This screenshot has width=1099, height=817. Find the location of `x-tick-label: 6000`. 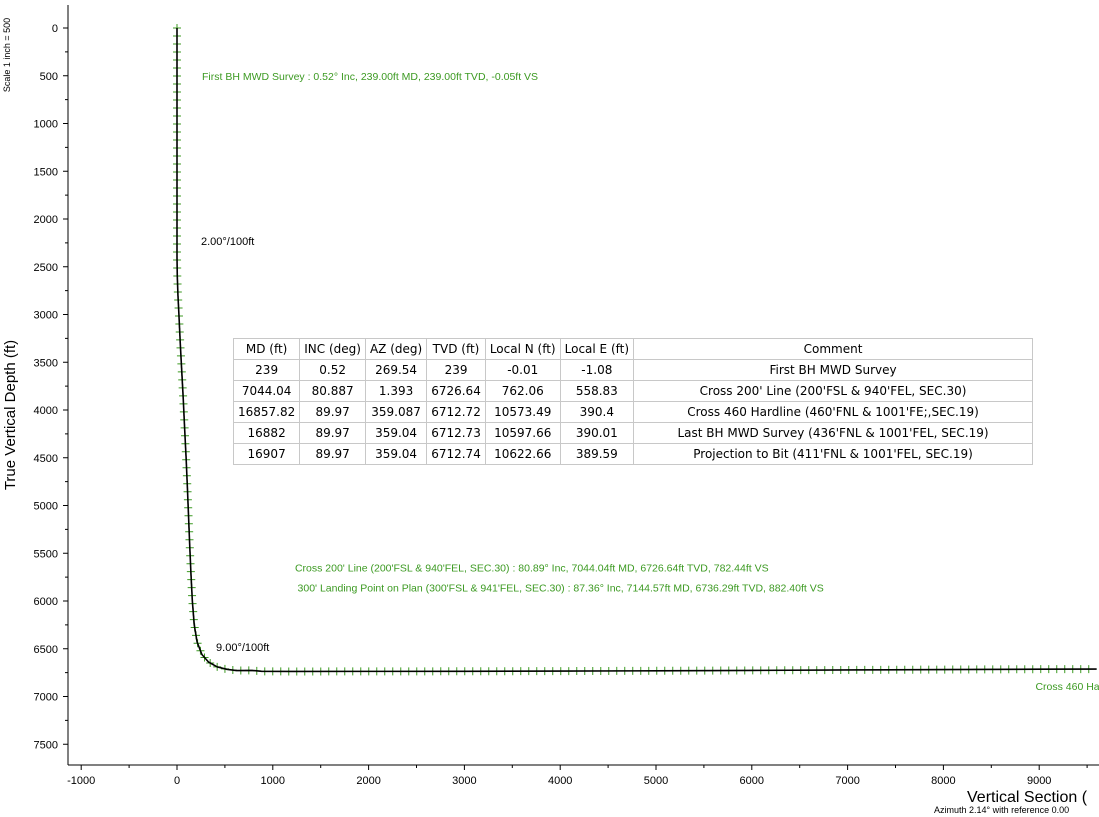

x-tick-label: 6000 is located at coordinates (752, 781).